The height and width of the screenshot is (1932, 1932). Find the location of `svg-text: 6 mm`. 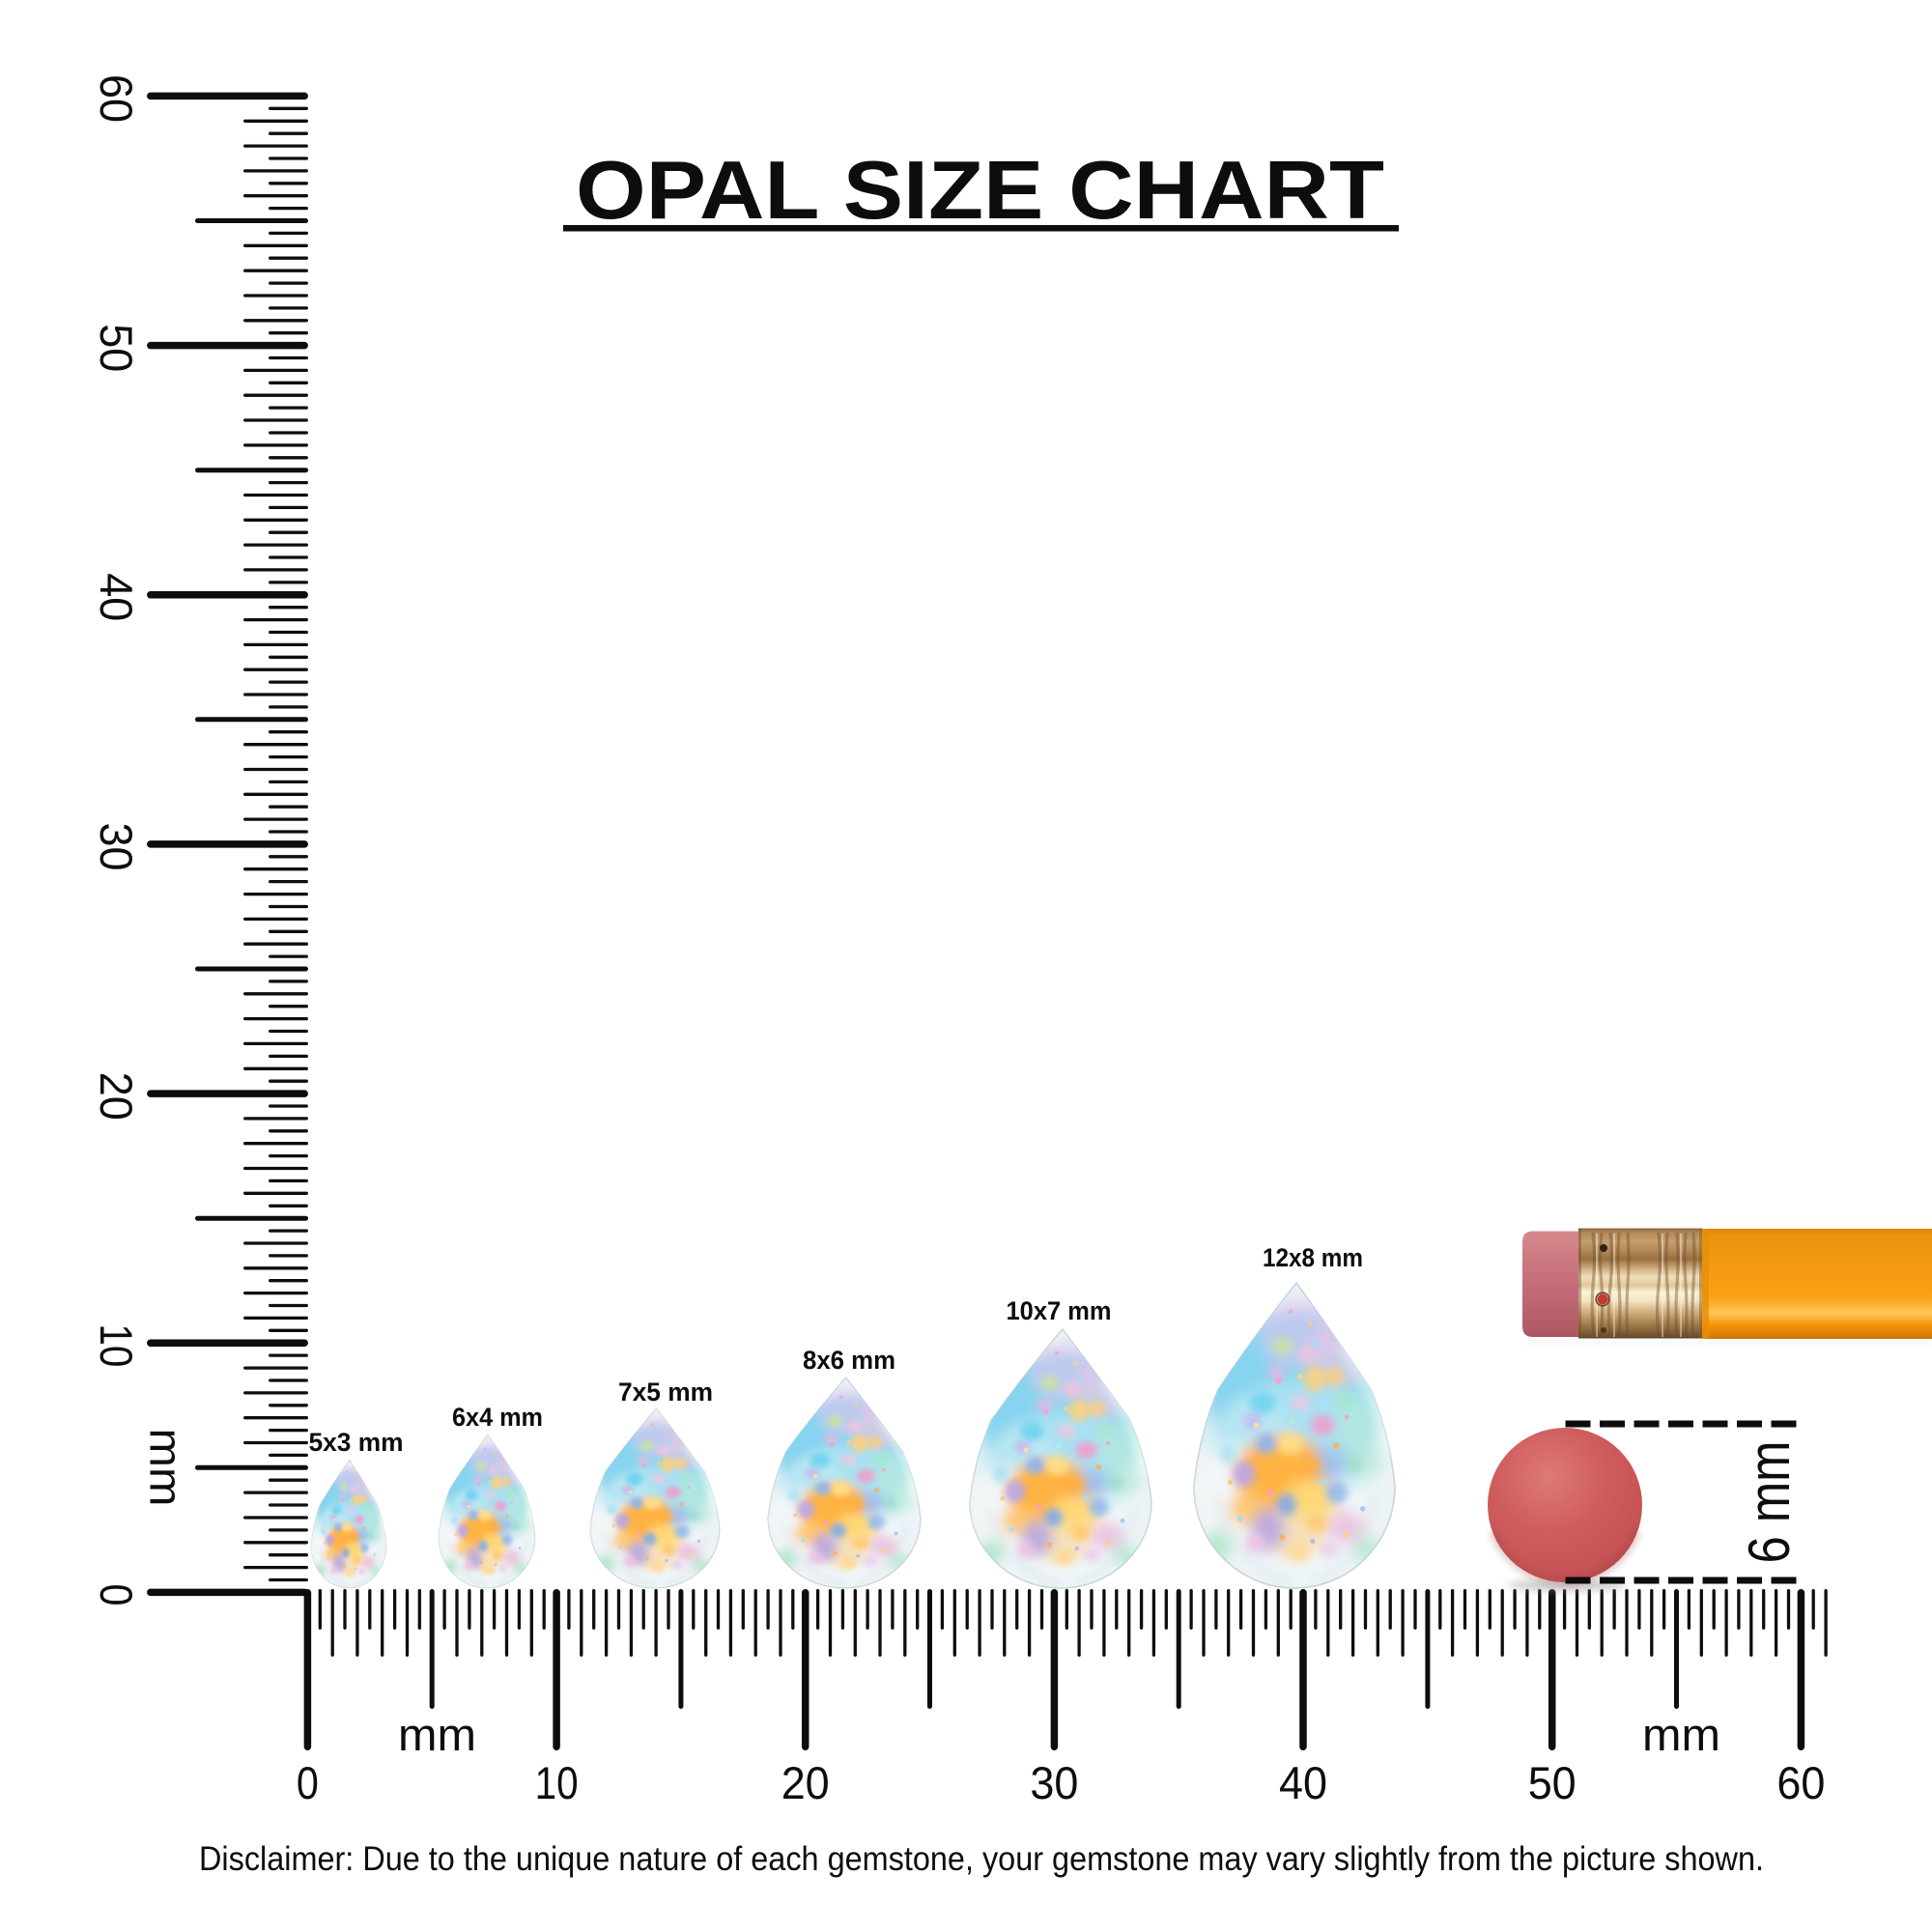

svg-text: 6 mm is located at coordinates (1769, 1502).